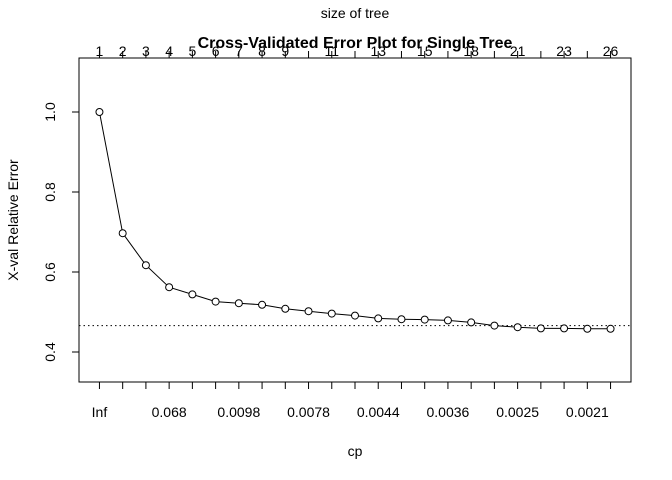 The width and height of the screenshot is (672, 480). What do you see at coordinates (50, 112) in the screenshot?
I see `y-tick-label: 1.0` at bounding box center [50, 112].